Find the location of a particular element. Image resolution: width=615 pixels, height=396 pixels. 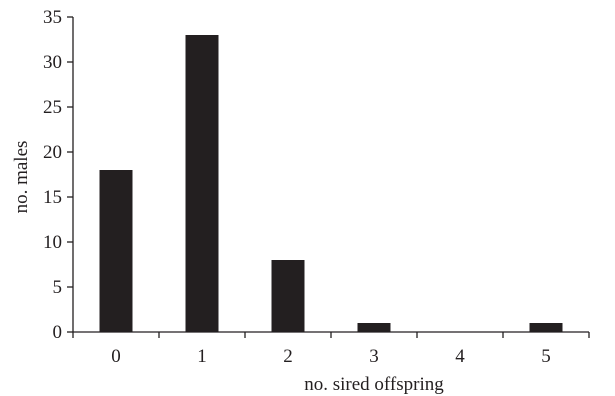

x-axis-title: no. sired offspring is located at coordinates (374, 384).